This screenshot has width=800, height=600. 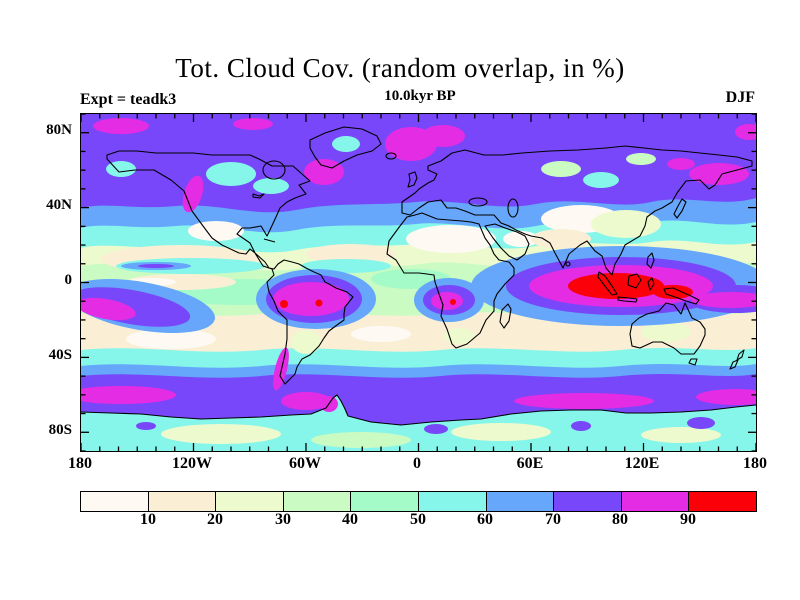 I want to click on y-tick-40S: 40S, so click(x=60, y=355).